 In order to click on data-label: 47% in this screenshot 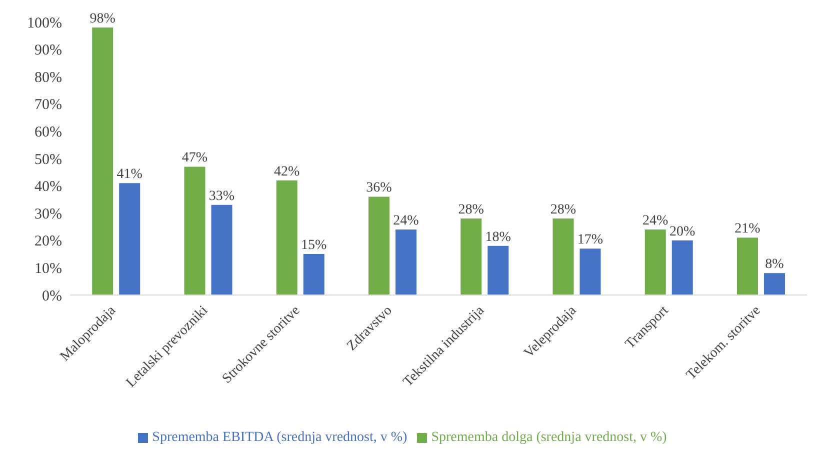, I will do `click(195, 158)`.